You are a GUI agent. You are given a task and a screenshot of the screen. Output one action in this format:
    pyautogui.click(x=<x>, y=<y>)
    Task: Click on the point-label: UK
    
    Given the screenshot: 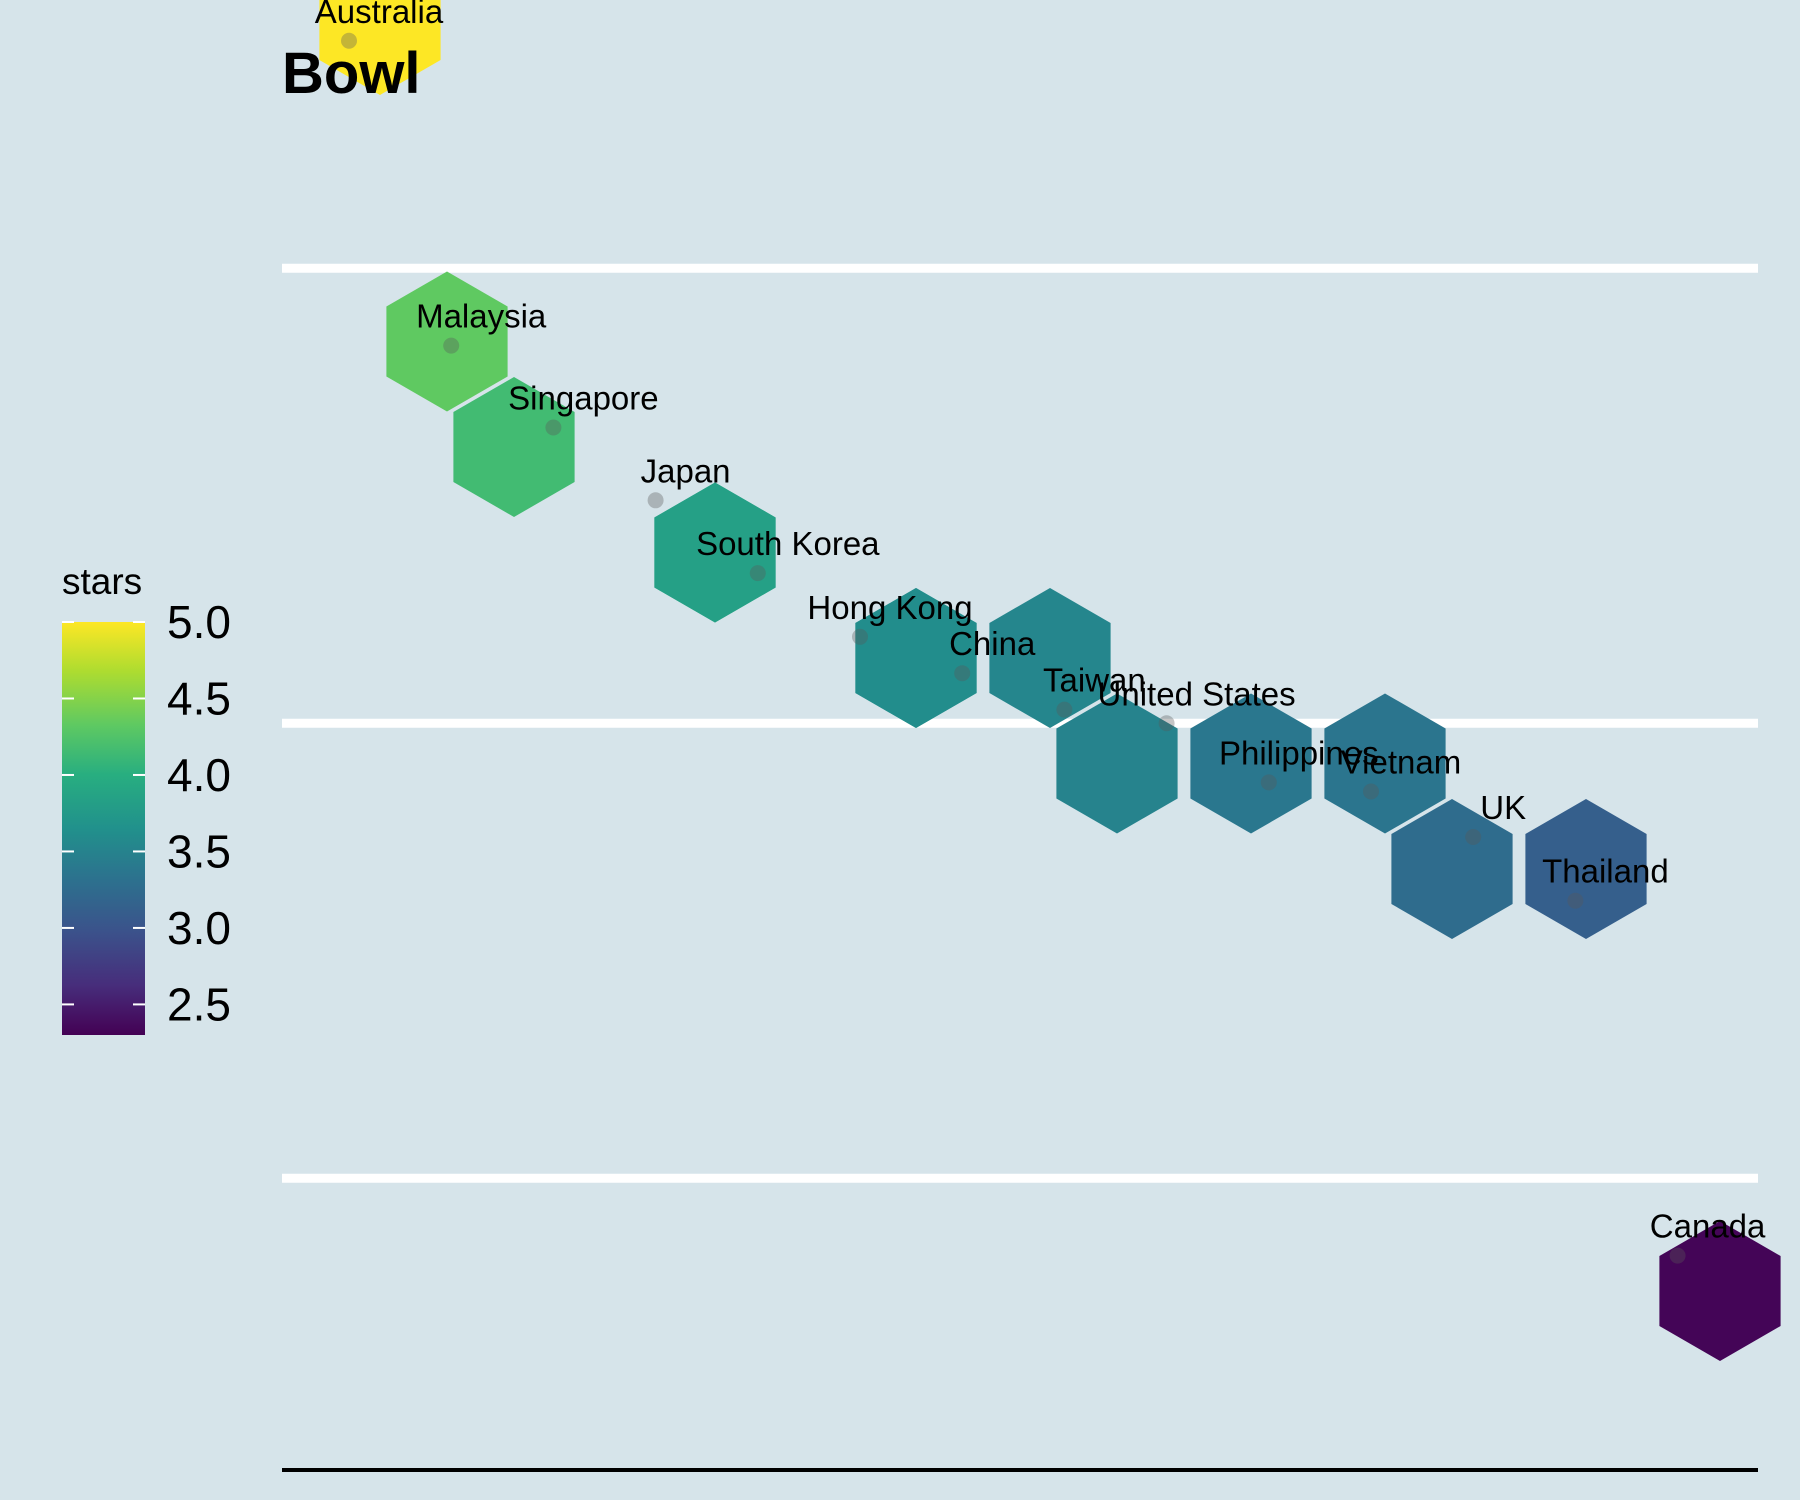 What is the action you would take?
    pyautogui.click(x=1503, y=807)
    